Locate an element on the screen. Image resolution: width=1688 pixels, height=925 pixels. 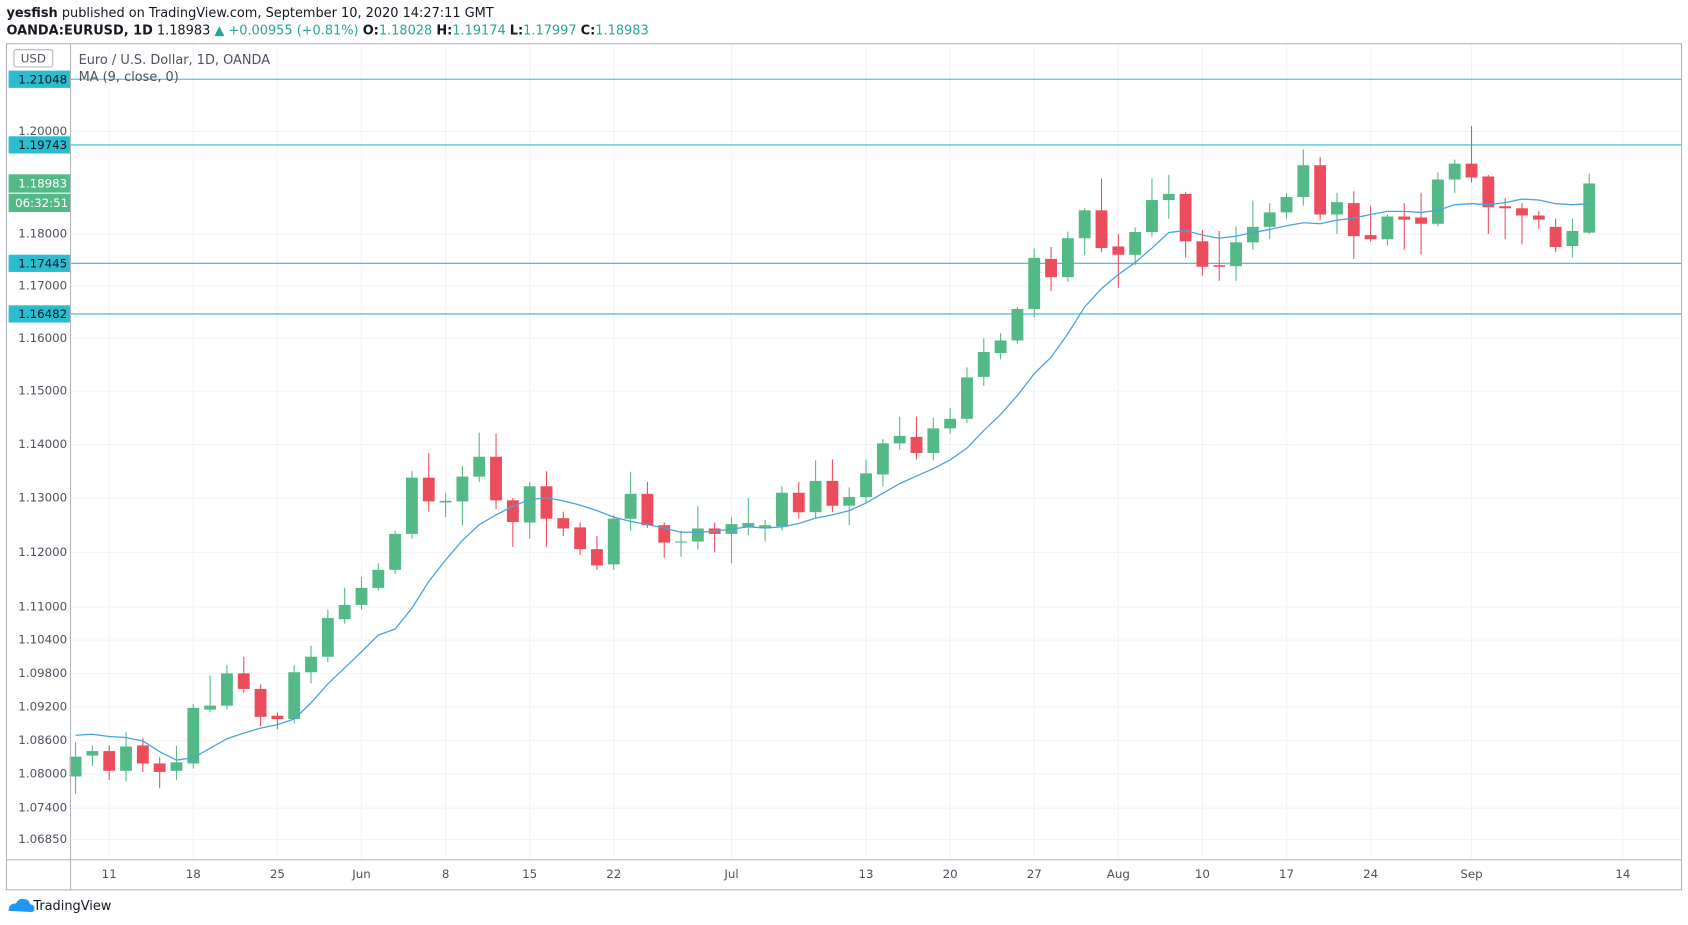
y-tick-label: 1.08000 is located at coordinates (42, 774).